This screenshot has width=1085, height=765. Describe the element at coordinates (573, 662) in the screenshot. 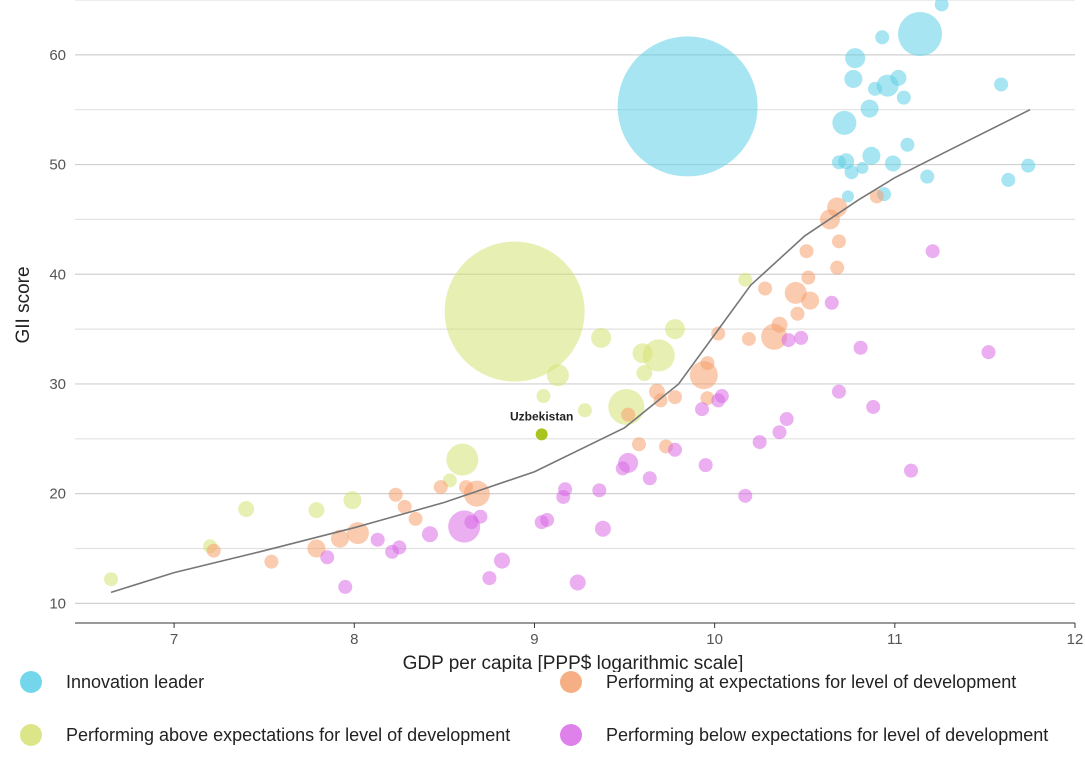

I see `x-axis-title: GDP per capita [PPP$ logarithmic scale]` at that location.